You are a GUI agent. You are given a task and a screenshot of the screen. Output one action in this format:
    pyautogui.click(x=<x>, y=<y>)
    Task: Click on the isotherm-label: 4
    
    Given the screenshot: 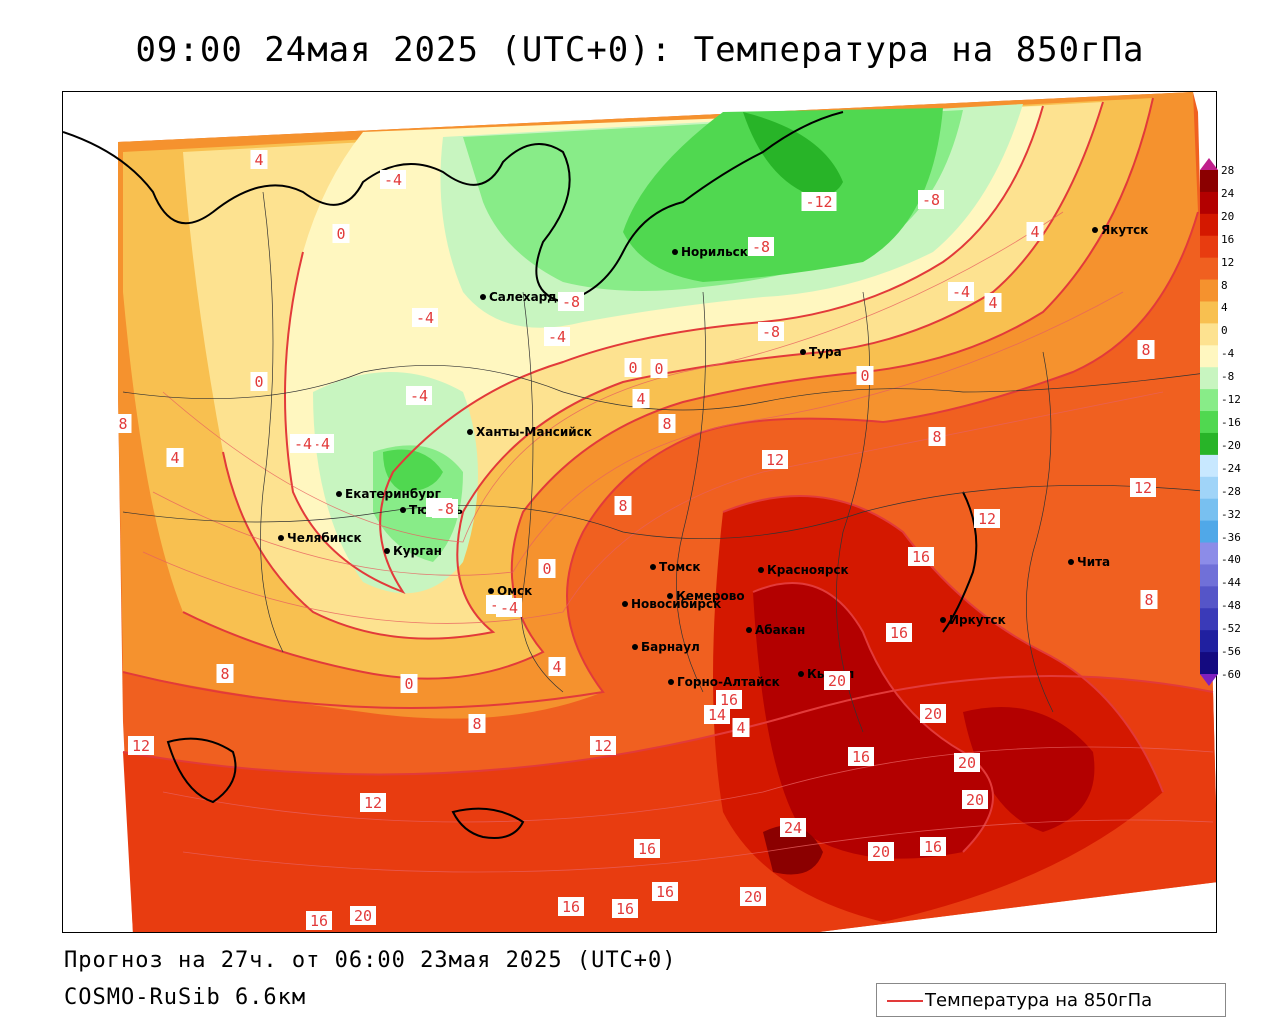 What is the action you would take?
    pyautogui.click(x=259, y=159)
    